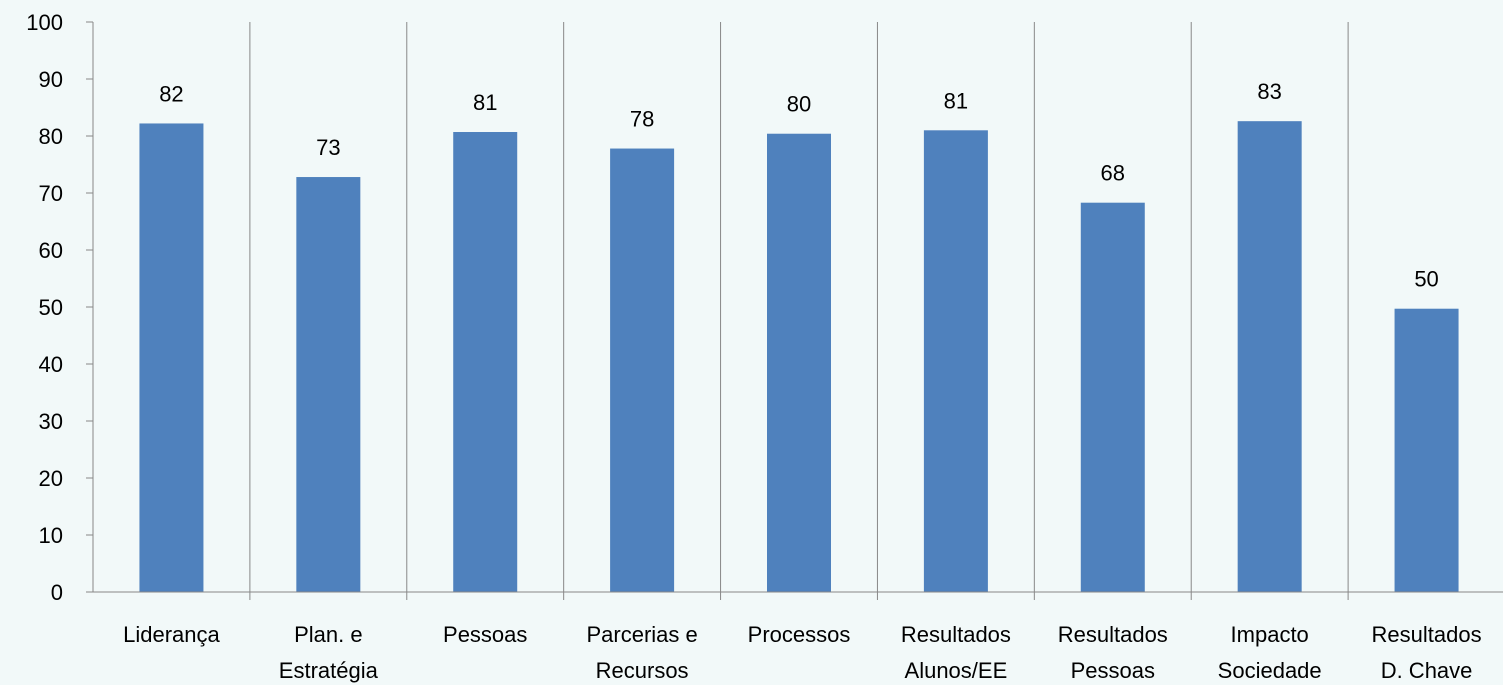 This screenshot has width=1503, height=685. I want to click on y-tick-label: 90, so click(51, 79).